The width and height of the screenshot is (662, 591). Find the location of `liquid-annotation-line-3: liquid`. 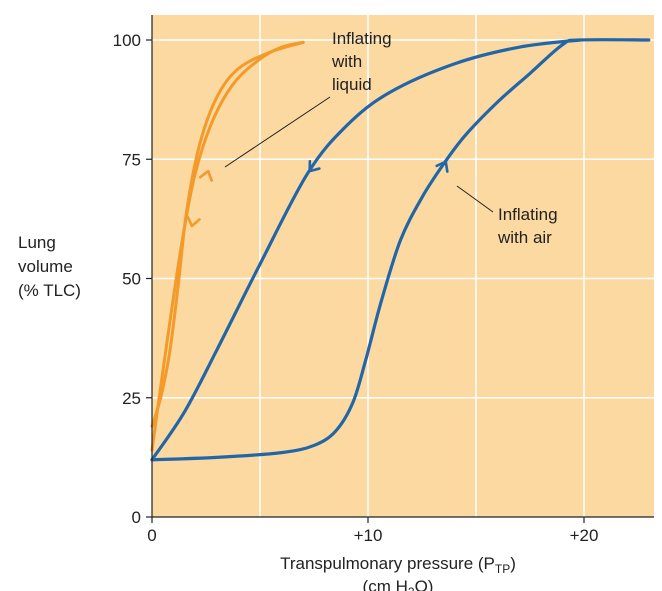

liquid-annotation-line-3: liquid is located at coordinates (352, 84).